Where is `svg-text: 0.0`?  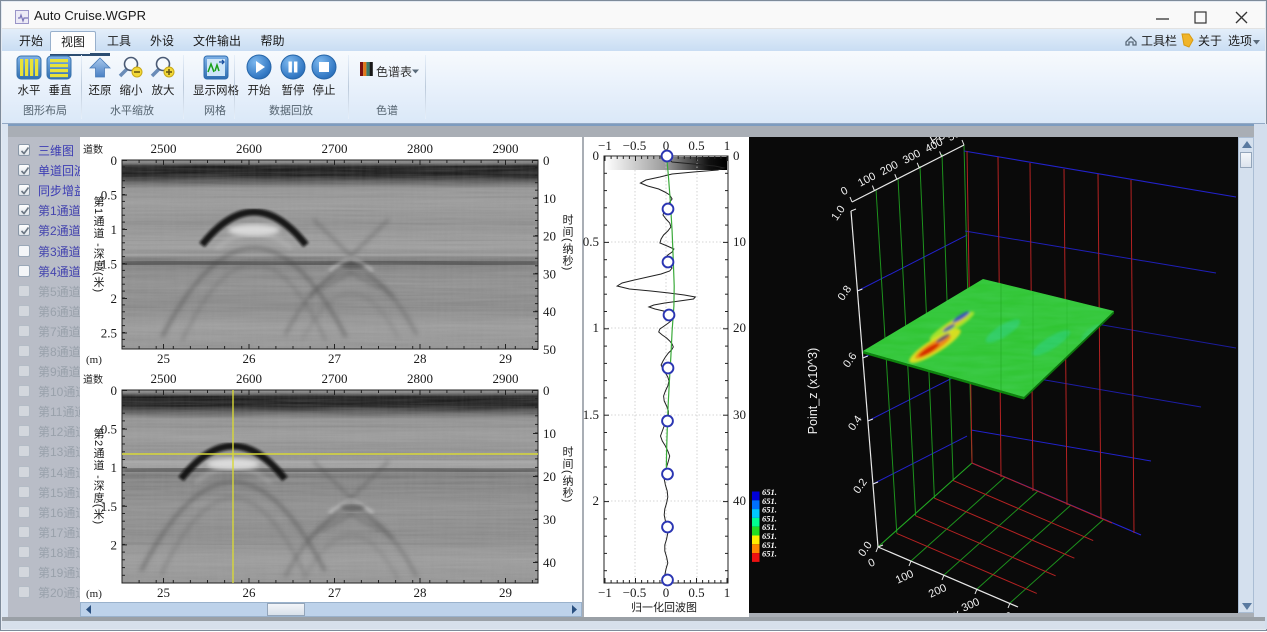
svg-text: 0.0 is located at coordinates (865, 549).